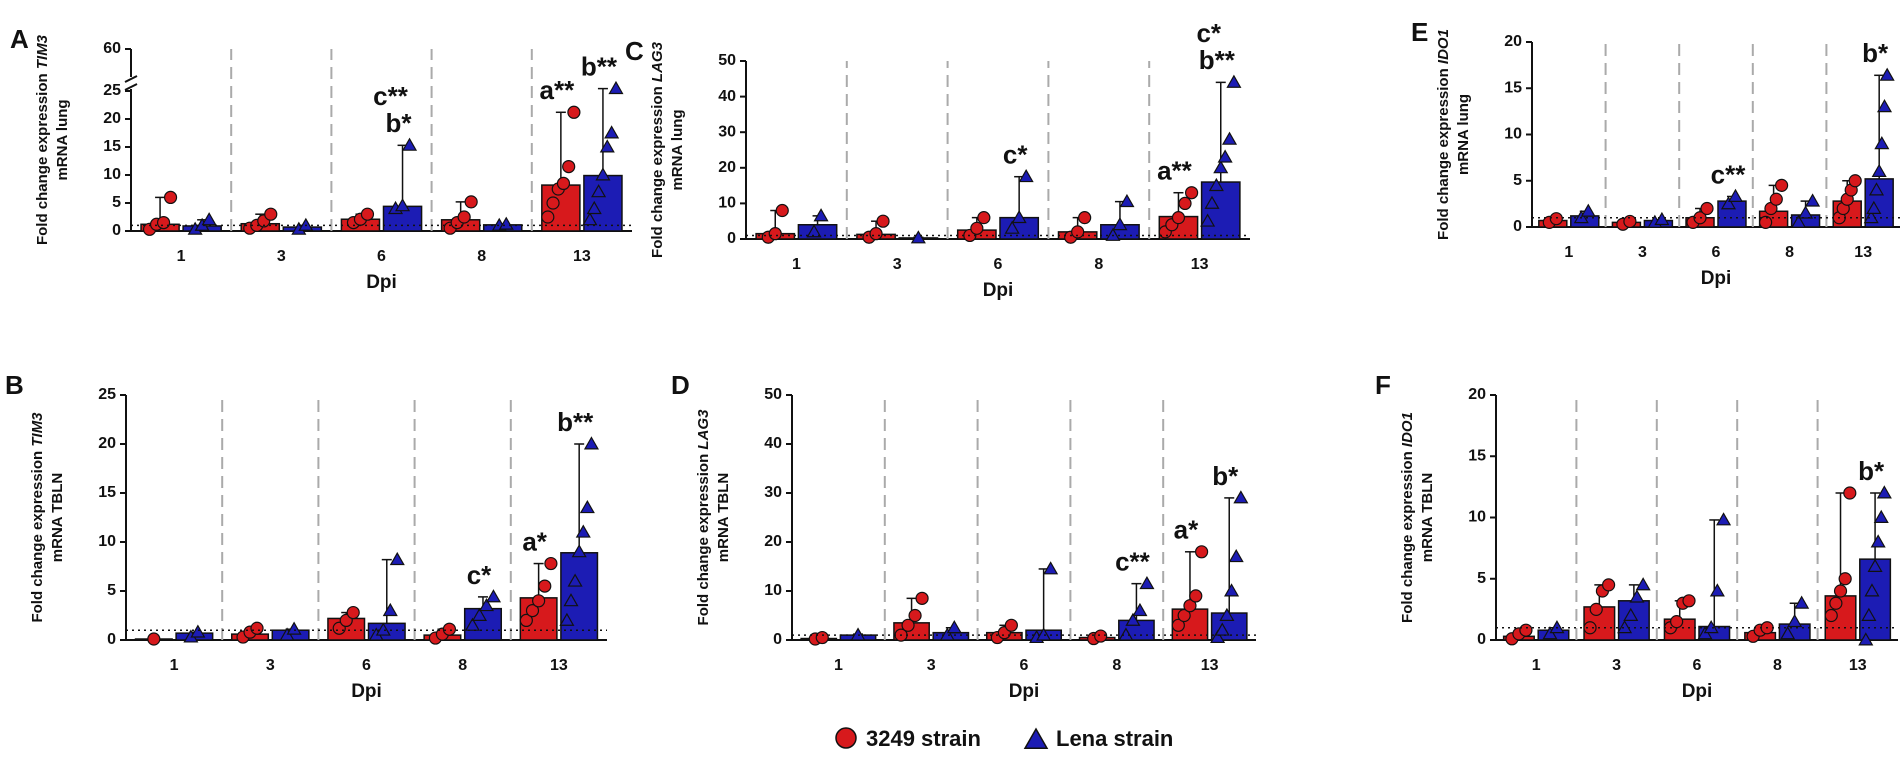 This screenshot has height=759, width=1904. Describe the element at coordinates (599, 66) in the screenshot. I see `significance-label: b**` at that location.